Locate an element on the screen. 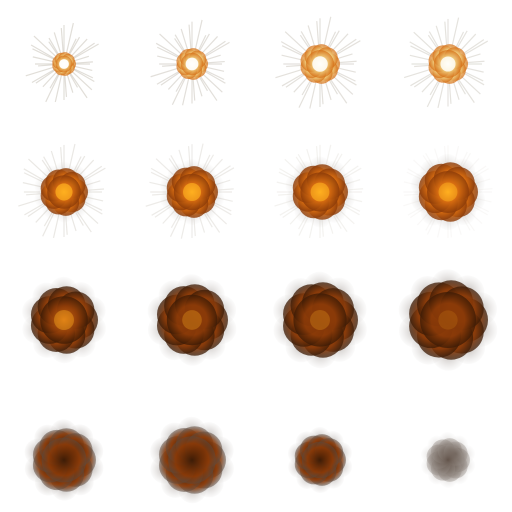 The image size is (512, 512). burst-rays is located at coordinates (62, 62).